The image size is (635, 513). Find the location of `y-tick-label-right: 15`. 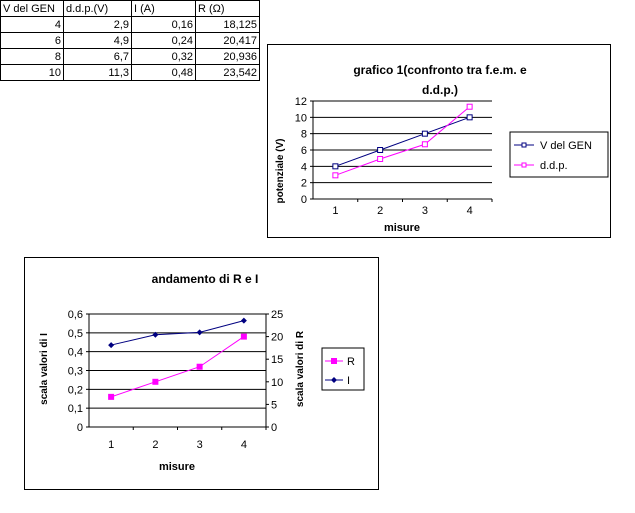

y-tick-label-right: 15 is located at coordinates (277, 360).